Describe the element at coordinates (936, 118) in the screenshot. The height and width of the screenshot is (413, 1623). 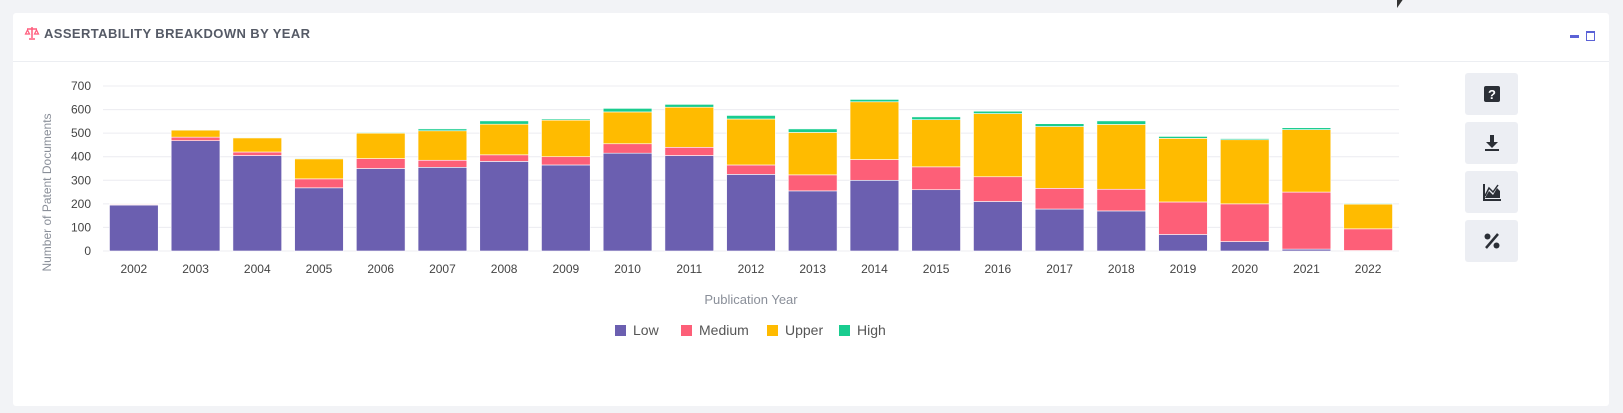
I see `bar-segment-high-2015` at that location.